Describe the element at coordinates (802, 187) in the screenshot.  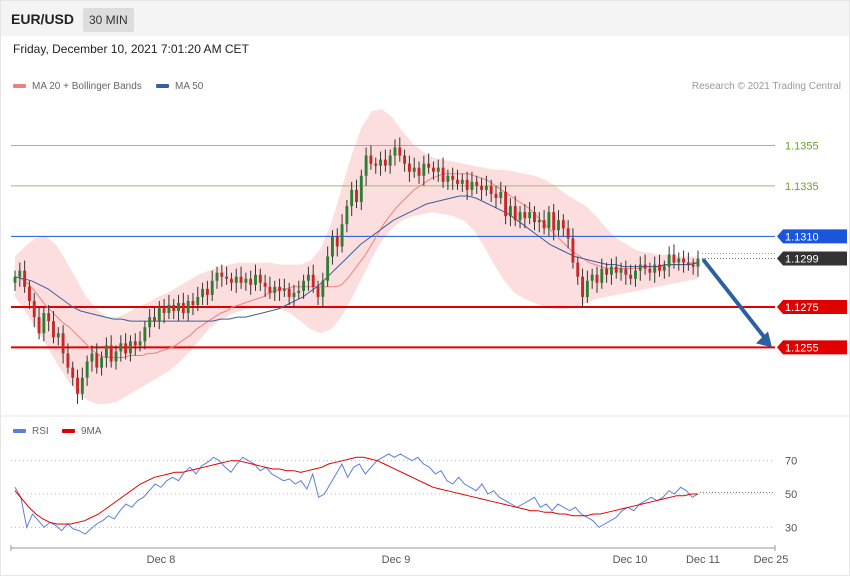
I see `resistance-label-1-1335: 1.1335` at that location.